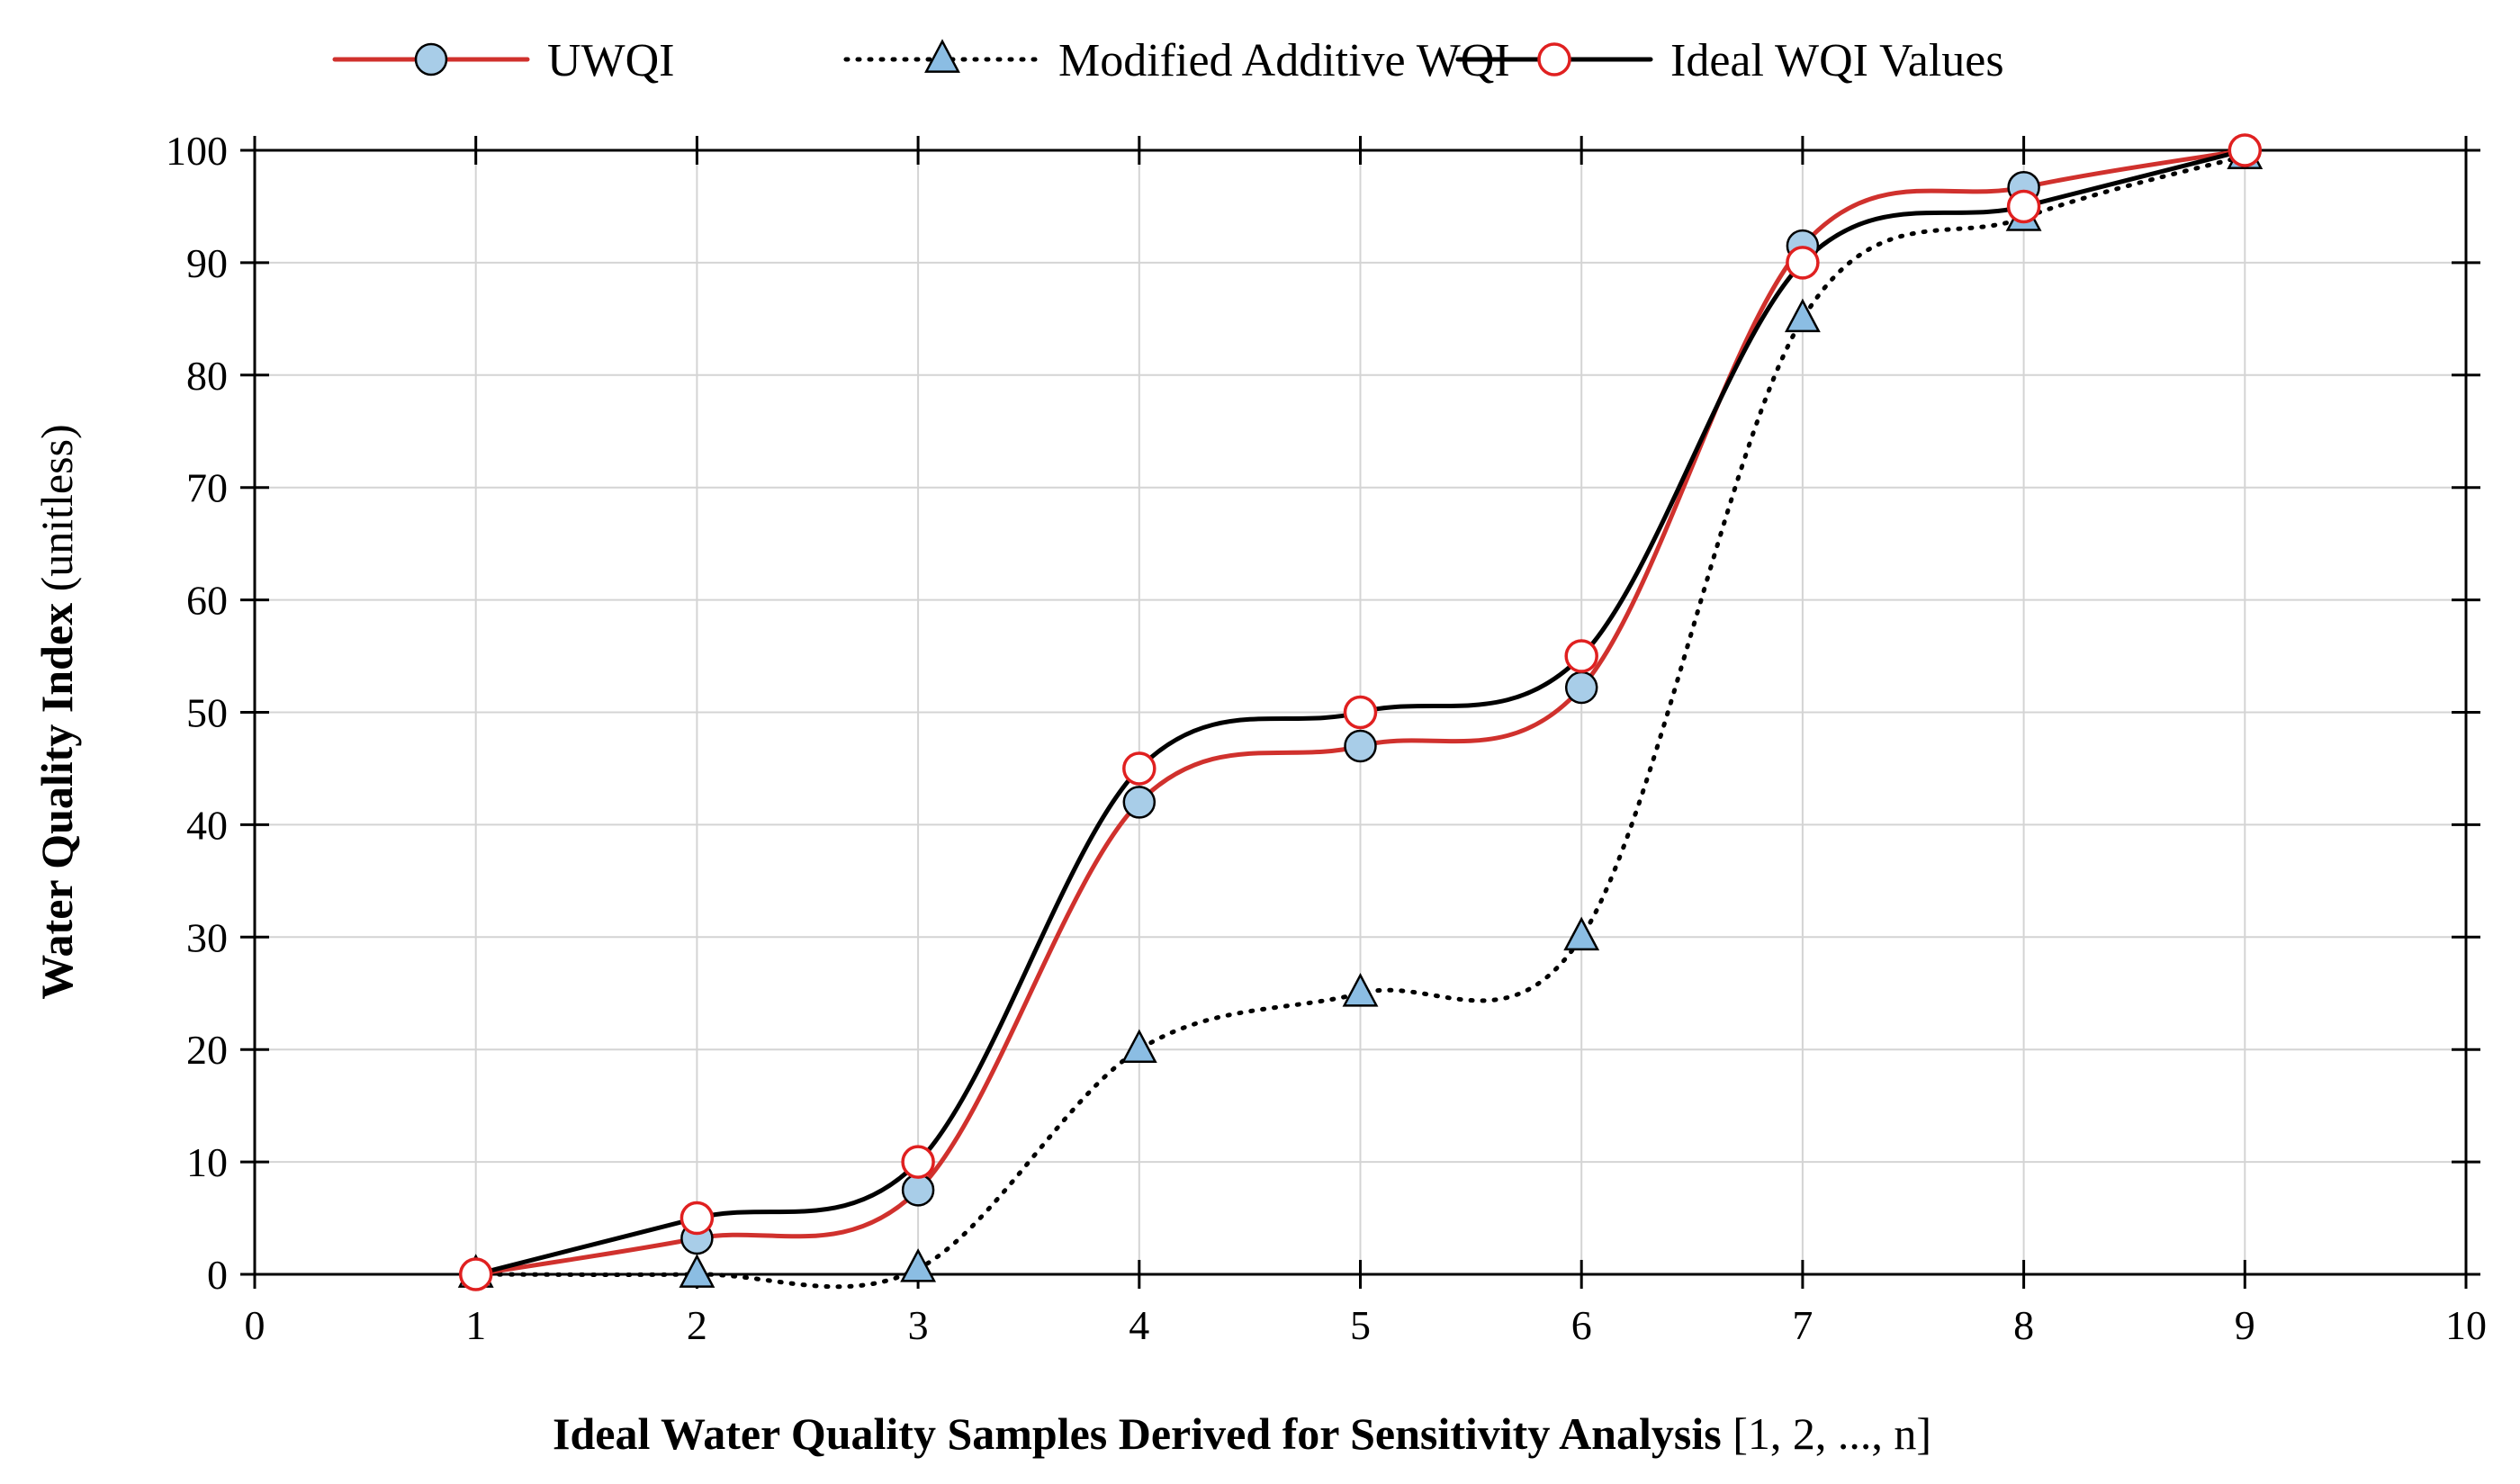 The image size is (2520, 1484). Describe the element at coordinates (207, 601) in the screenshot. I see `y-tick-label: 60` at that location.